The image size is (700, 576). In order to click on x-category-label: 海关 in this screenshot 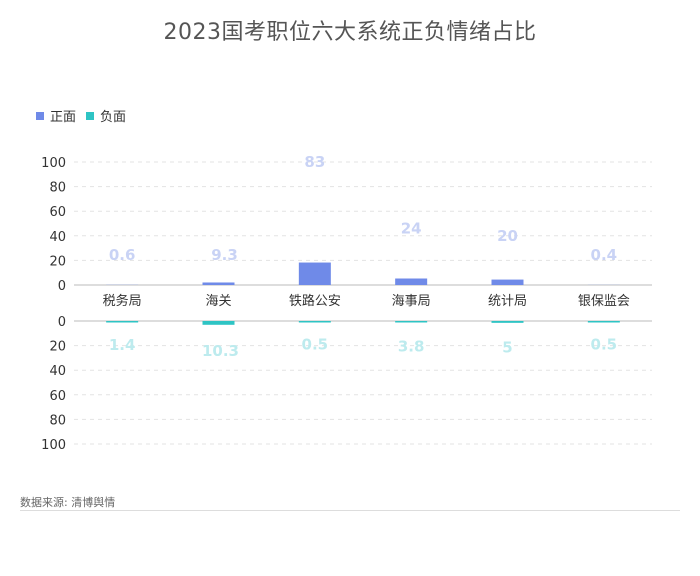, I will do `click(218, 301)`.